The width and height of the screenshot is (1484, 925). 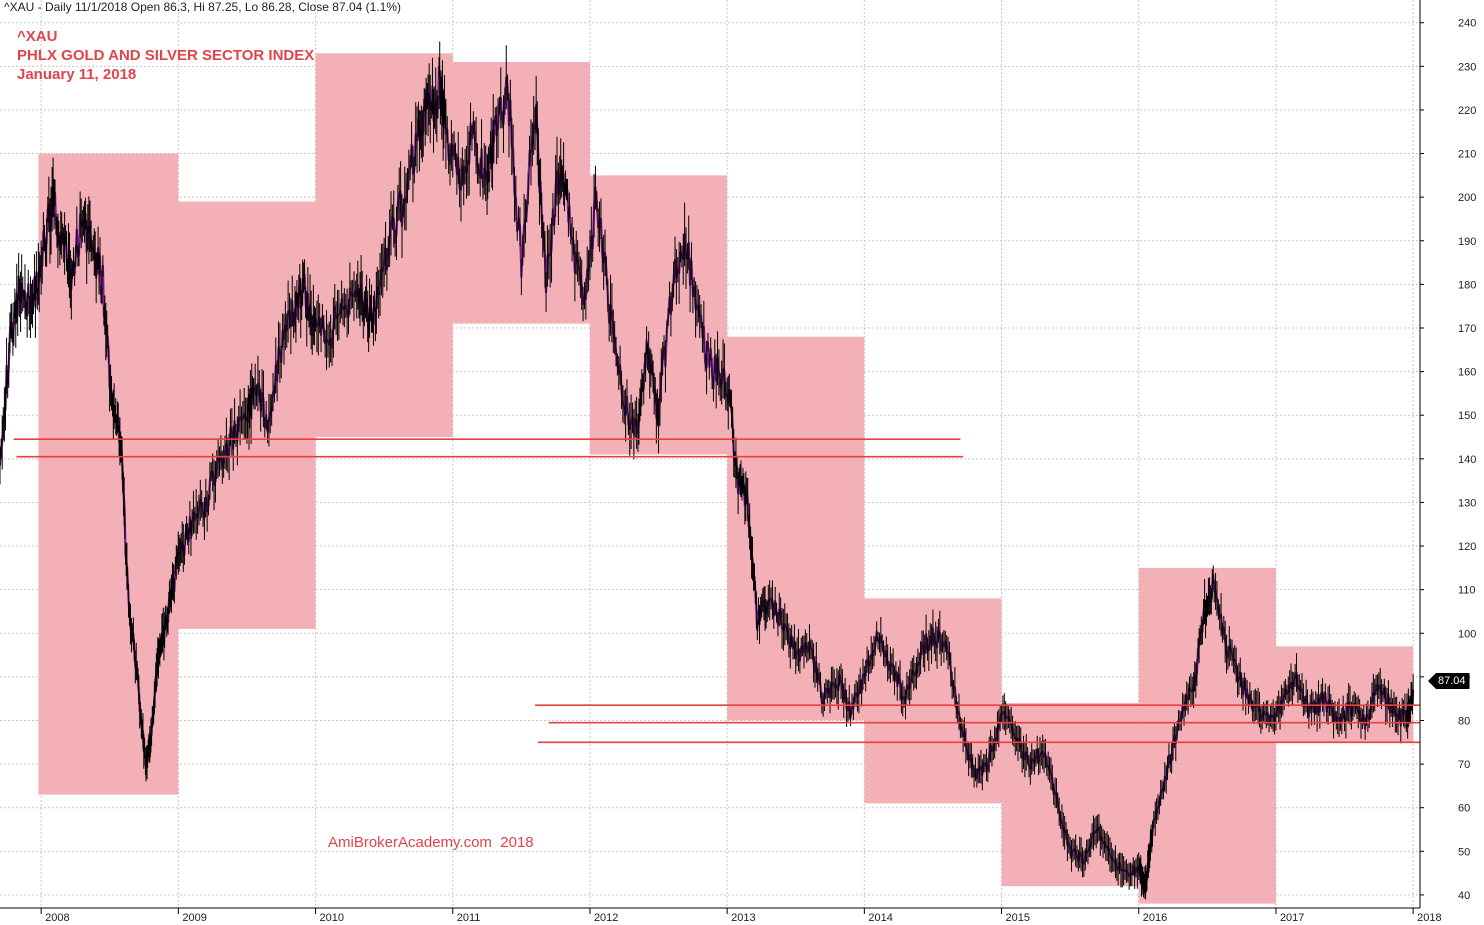 I want to click on y-tick-label: 160, so click(x=1467, y=373).